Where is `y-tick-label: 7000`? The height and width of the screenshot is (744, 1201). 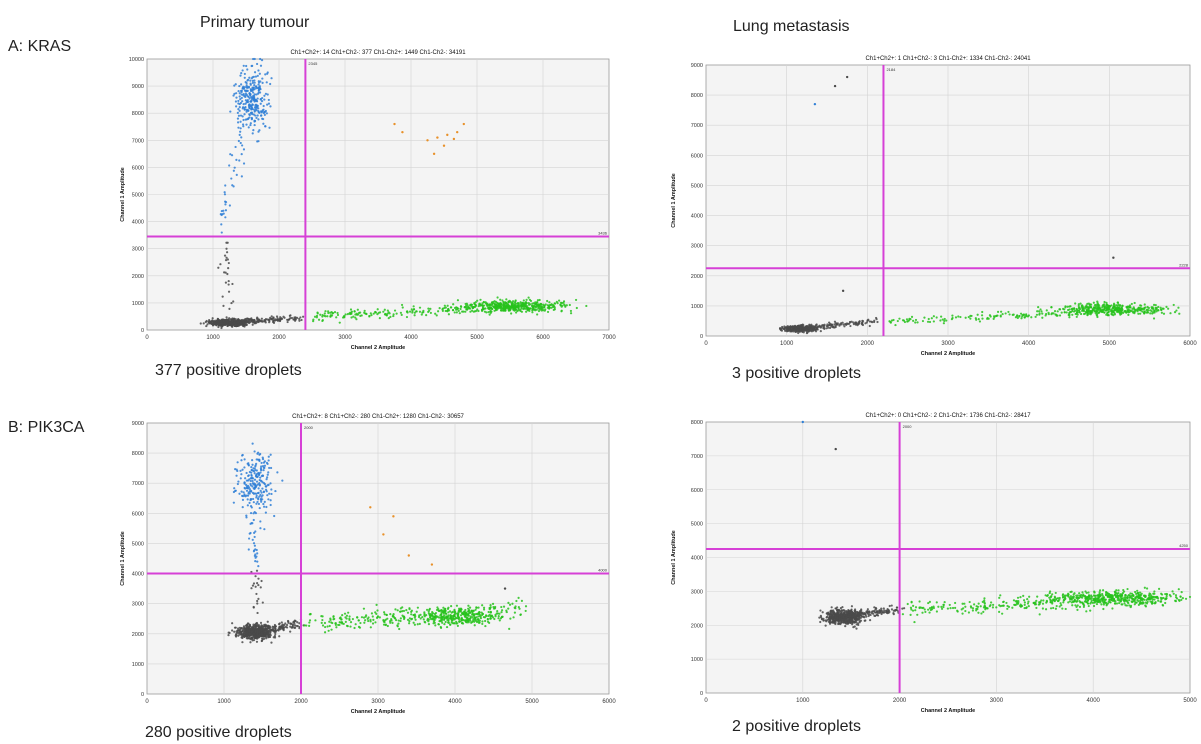 y-tick-label: 7000 is located at coordinates (697, 457).